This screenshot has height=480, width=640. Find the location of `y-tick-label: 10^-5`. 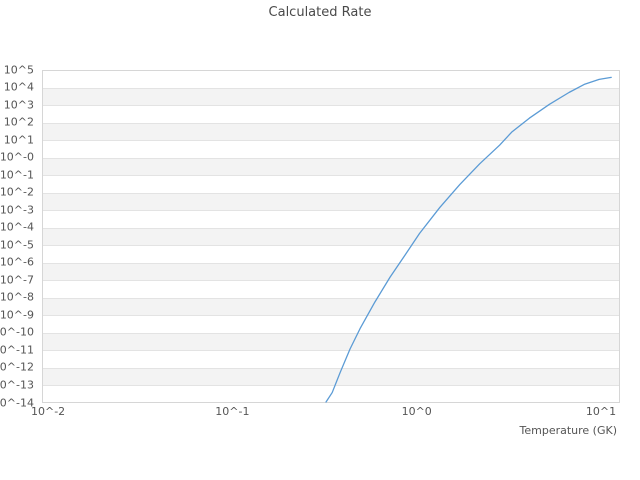

y-tick-label: 10^-5 is located at coordinates (17, 245).